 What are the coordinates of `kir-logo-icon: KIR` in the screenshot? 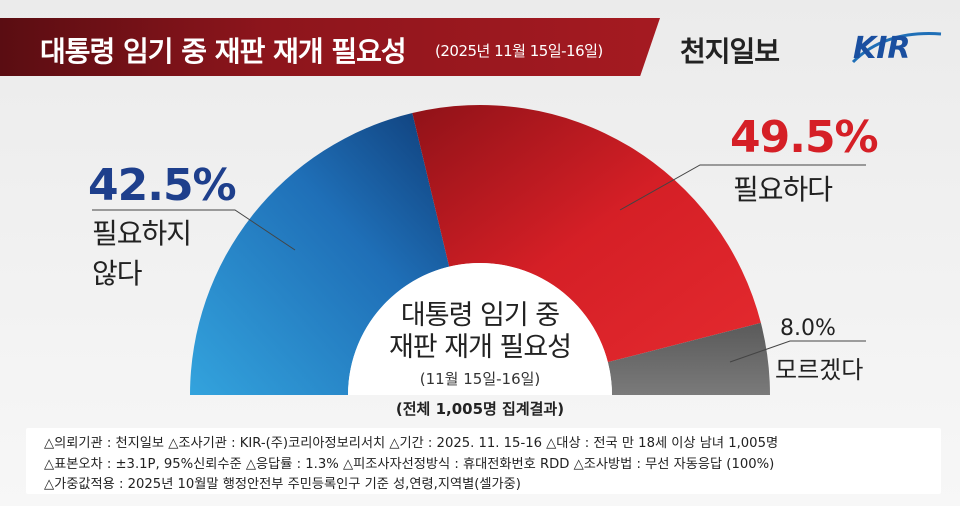 It's located at (896, 48).